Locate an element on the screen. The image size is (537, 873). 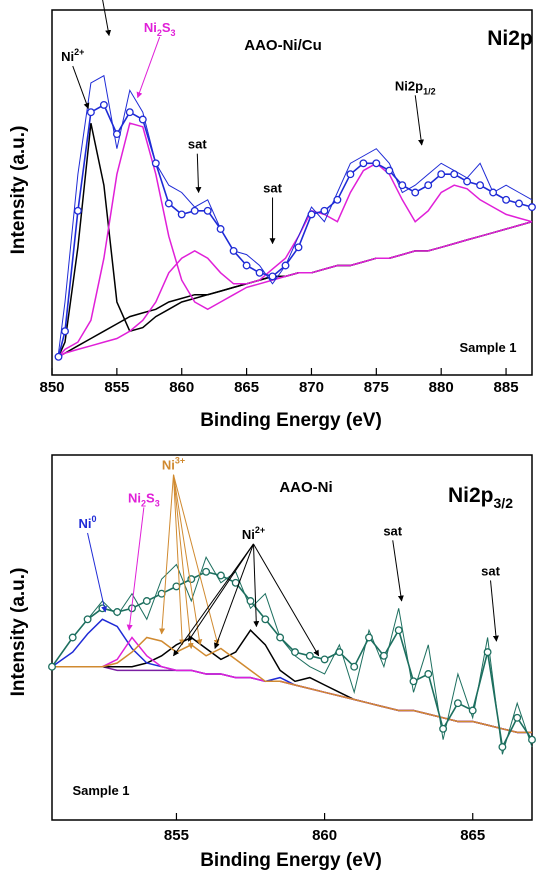
corner-title: Ni2p3/2 is located at coordinates (480, 497).